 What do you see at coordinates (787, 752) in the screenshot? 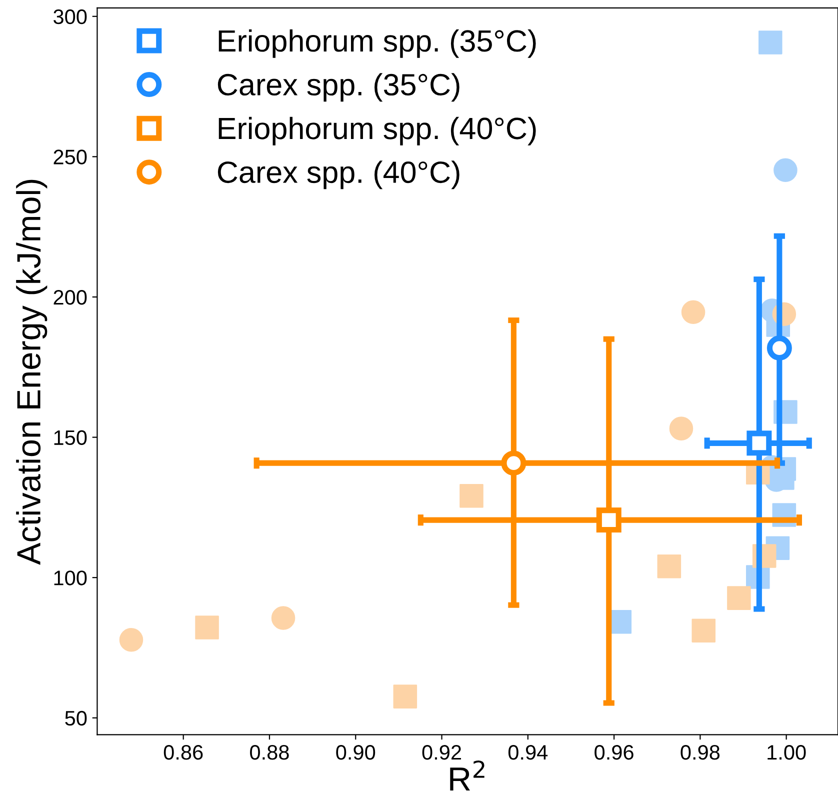
I see `x-tick-label: 1.00` at bounding box center [787, 752].